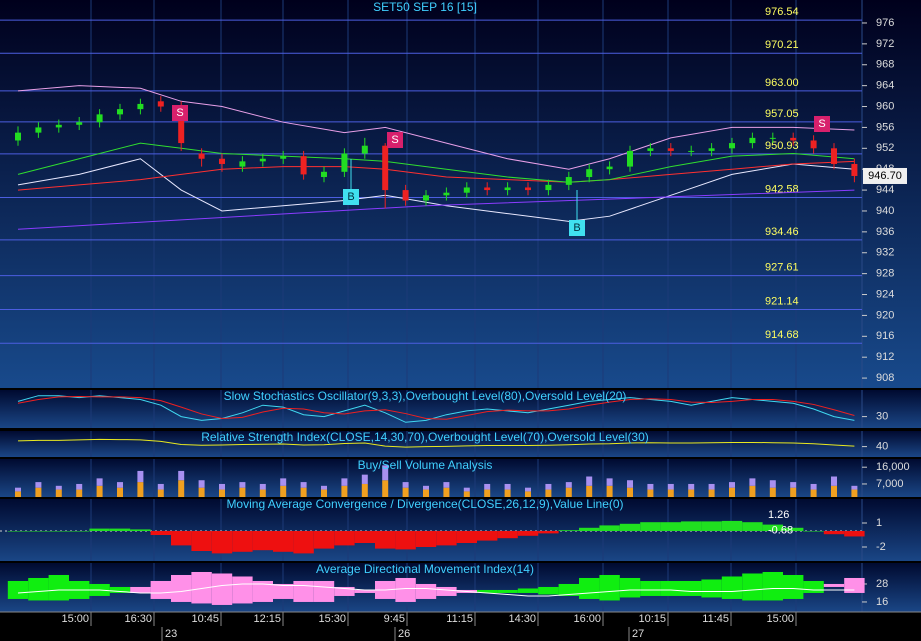  What do you see at coordinates (576, 228) in the screenshot?
I see `signal-label: B` at bounding box center [576, 228].